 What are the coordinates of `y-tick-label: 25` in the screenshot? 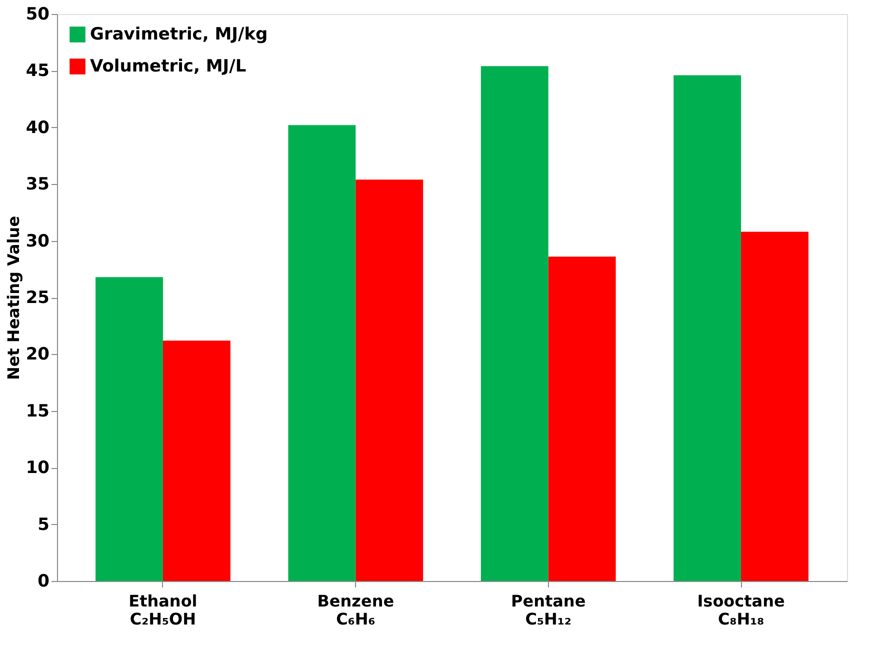 It's located at (38, 298).